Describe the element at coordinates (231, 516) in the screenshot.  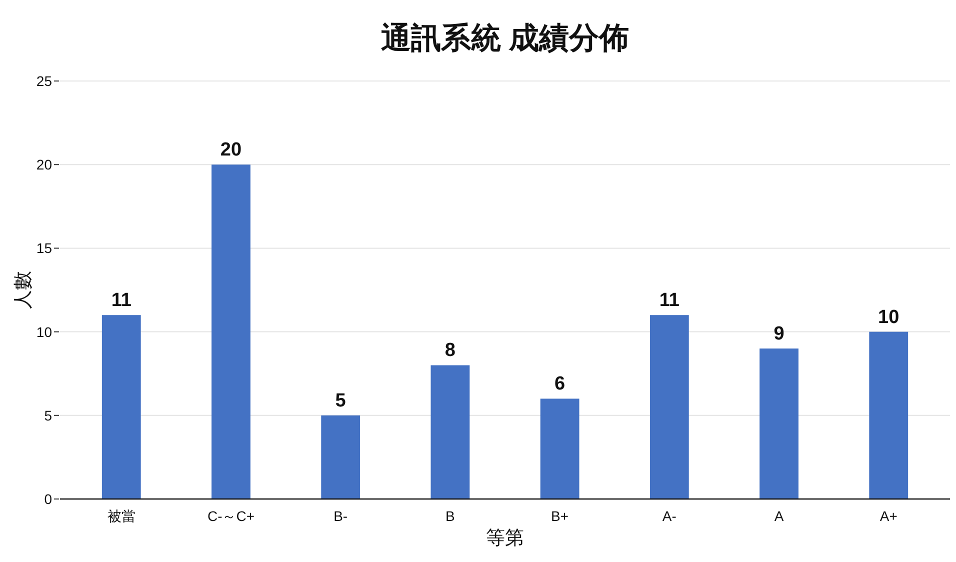
I see `x-tick-label: C-～C+` at that location.